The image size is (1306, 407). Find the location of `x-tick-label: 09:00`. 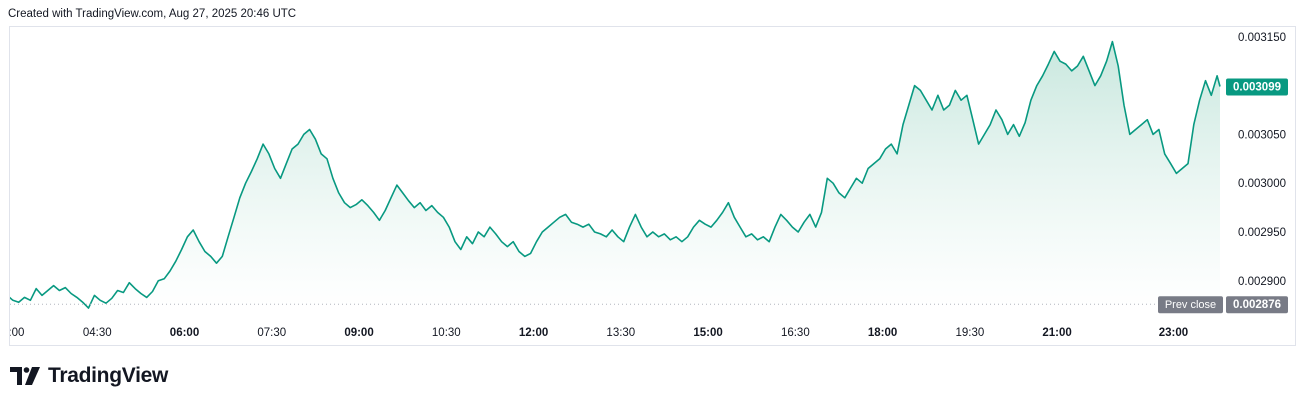

x-tick-label: 09:00 is located at coordinates (358, 333).